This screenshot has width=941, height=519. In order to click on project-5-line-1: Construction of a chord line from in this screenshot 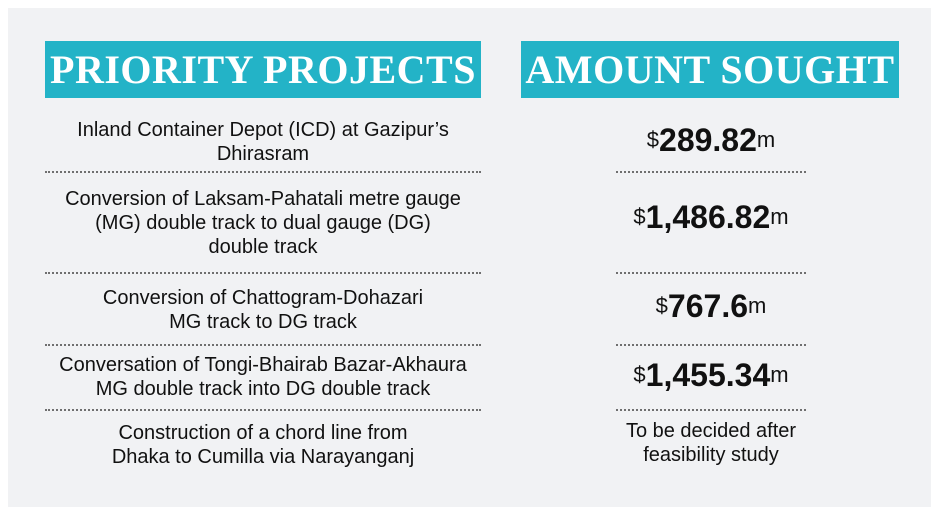, I will do `click(263, 433)`.